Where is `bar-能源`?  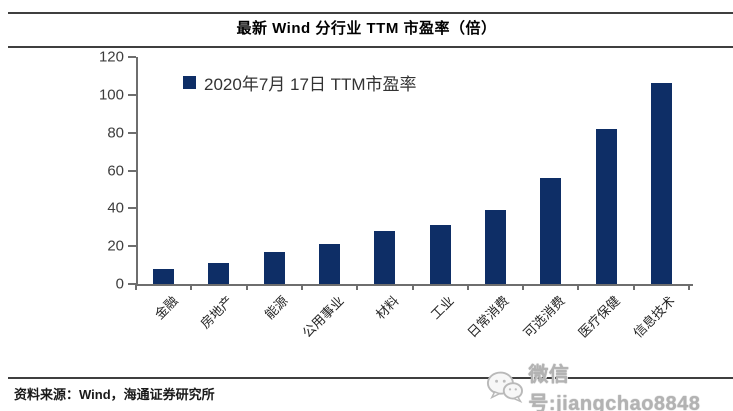 bar-能源 is located at coordinates (274, 267).